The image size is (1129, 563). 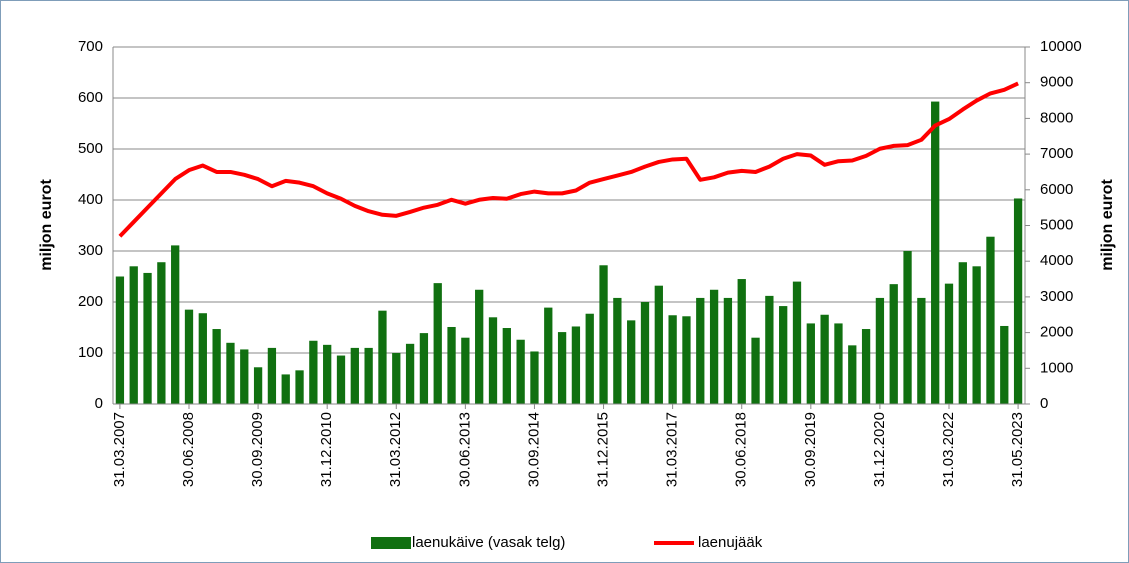 What do you see at coordinates (464, 449) in the screenshot?
I see `x-tick-label: 30.06.2013` at bounding box center [464, 449].